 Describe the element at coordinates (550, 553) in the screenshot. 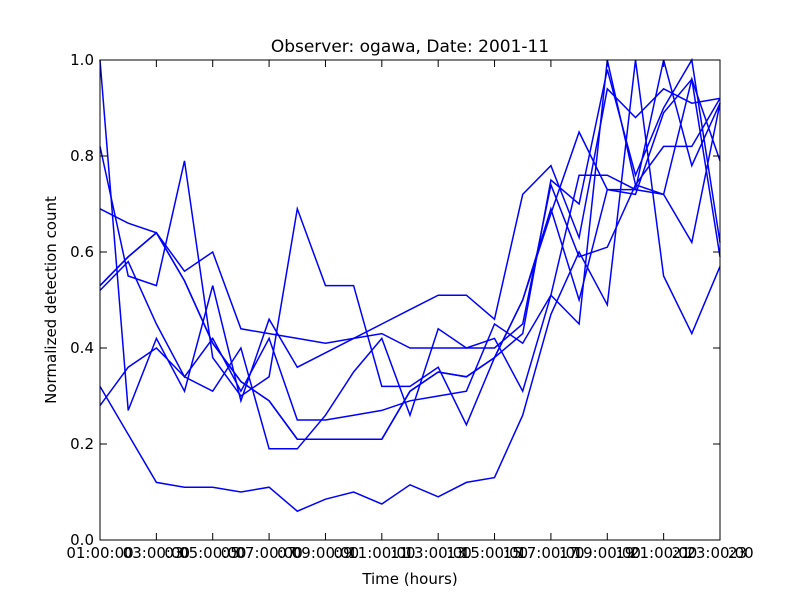

I see `x-tick-label: 17:00:00` at that location.